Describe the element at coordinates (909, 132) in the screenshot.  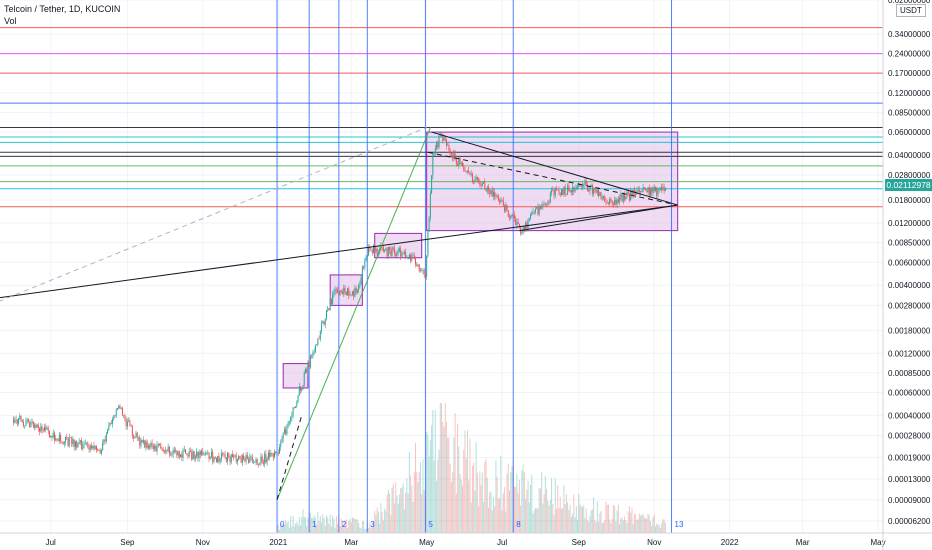
I see `price-axis-label: 0.06000000` at that location.